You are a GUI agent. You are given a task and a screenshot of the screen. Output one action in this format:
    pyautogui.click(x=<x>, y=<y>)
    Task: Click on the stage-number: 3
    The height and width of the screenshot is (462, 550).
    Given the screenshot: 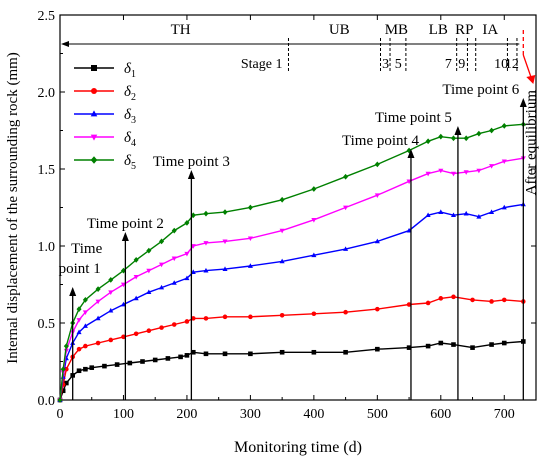 What is the action you would take?
    pyautogui.click(x=385, y=64)
    